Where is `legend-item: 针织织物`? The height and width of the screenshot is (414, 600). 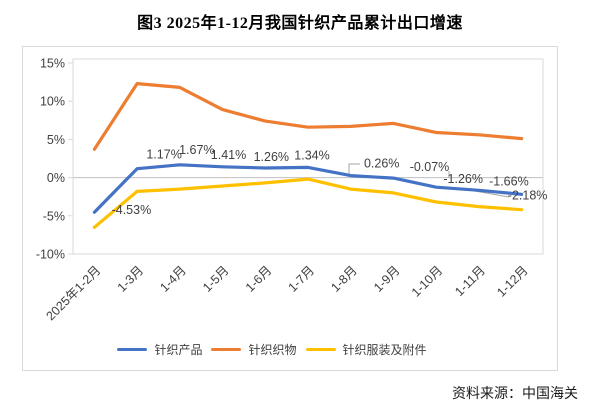
legend-item: 针织织物 is located at coordinates (254, 349).